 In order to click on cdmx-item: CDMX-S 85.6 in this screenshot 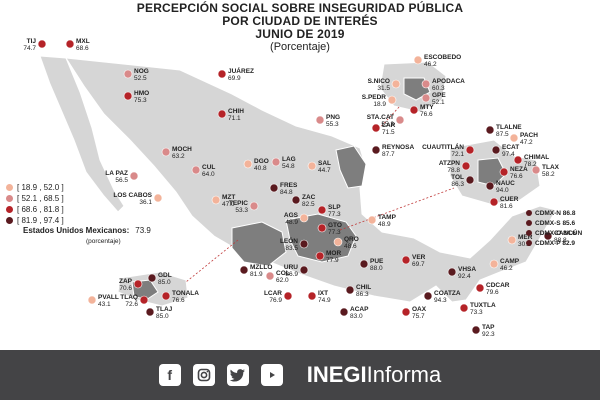, I will do `click(551, 223)`.